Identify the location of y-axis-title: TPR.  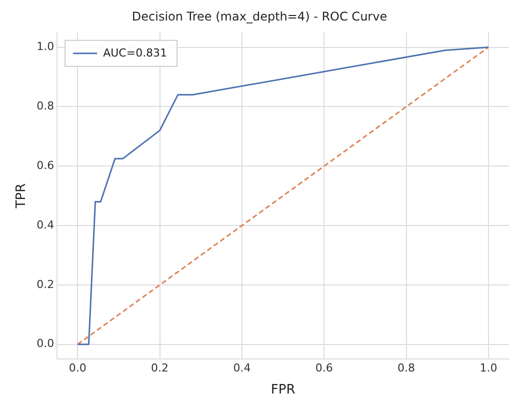
(22, 196).